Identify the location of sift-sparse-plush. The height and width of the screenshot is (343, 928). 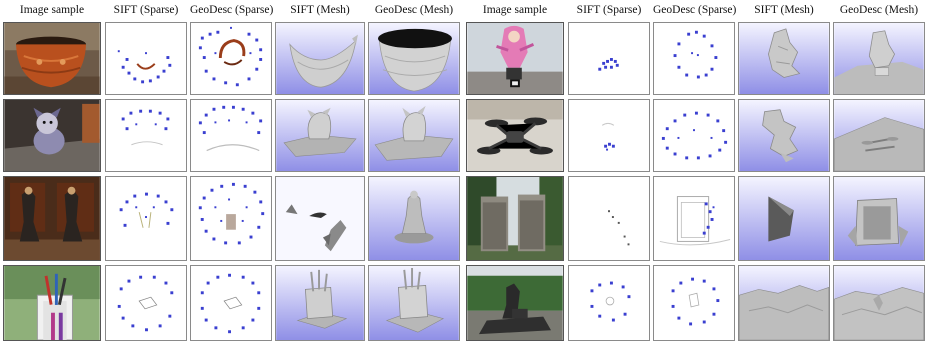
(146, 135).